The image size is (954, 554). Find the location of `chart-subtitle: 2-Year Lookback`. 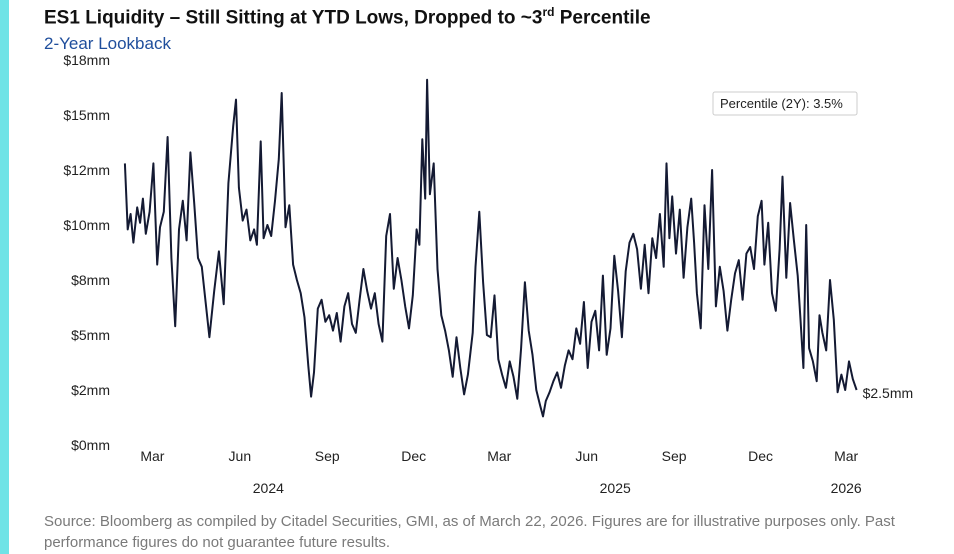

chart-subtitle: 2-Year Lookback is located at coordinates (107, 43).